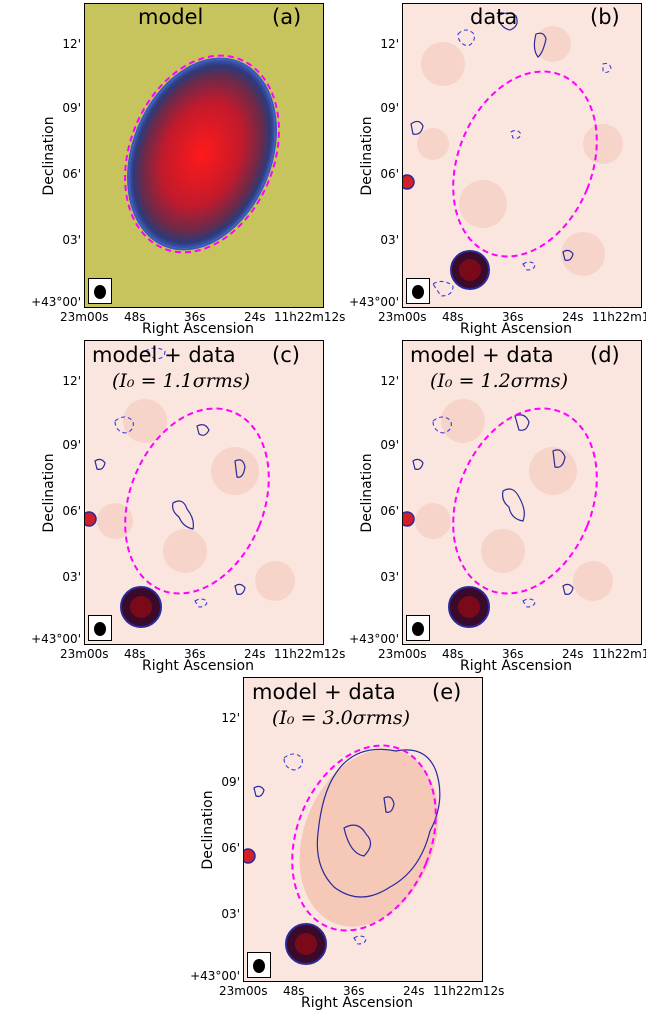  I want to click on panel-a-title: model, so click(171, 17).